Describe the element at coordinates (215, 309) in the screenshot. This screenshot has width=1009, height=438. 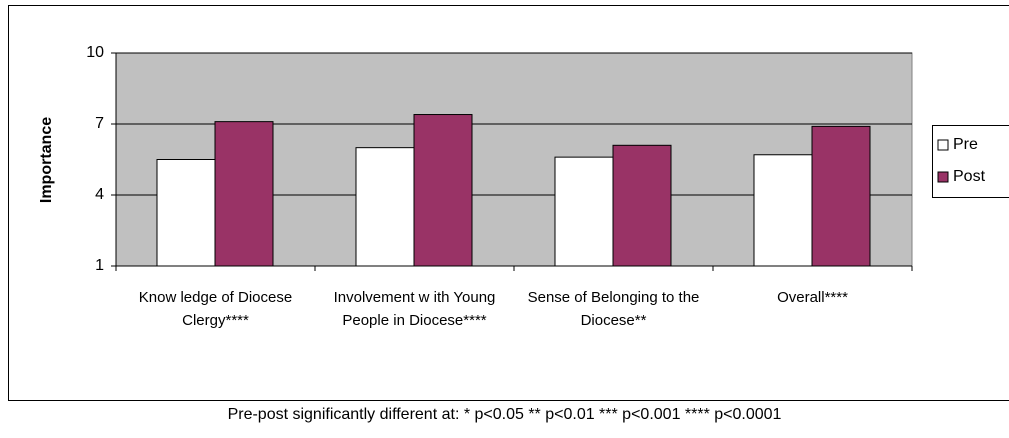
I see `x-tick-label: Know ledge of Diocese Clergy****` at that location.